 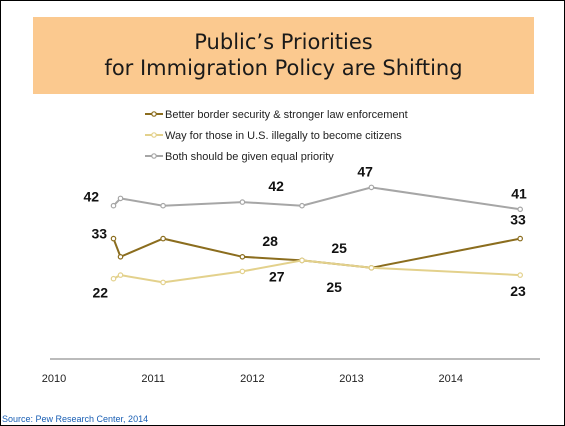 I want to click on data-label-10: 25, so click(x=334, y=287).